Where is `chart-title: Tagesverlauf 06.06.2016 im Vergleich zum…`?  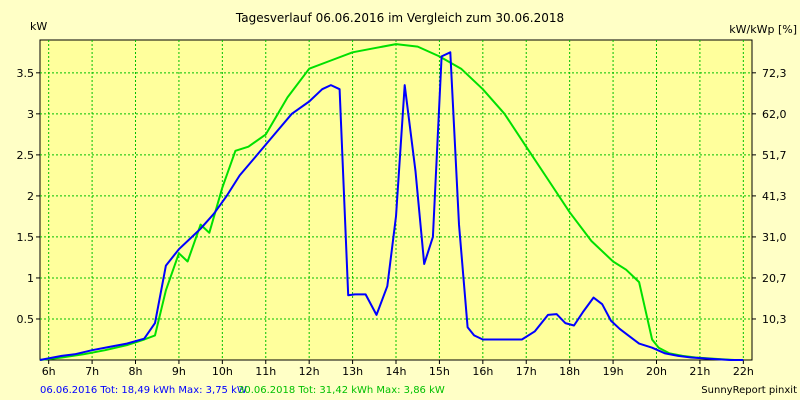 chart-title: Tagesverlauf 06.06.2016 im Vergleich zum… is located at coordinates (399, 18).